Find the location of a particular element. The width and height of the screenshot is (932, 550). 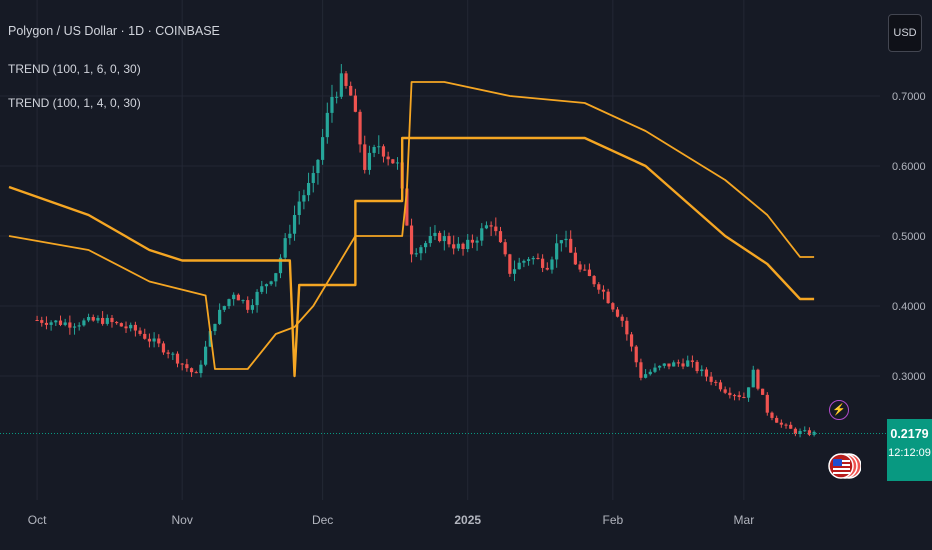

lightning-icon: ⚡ is located at coordinates (839, 410).